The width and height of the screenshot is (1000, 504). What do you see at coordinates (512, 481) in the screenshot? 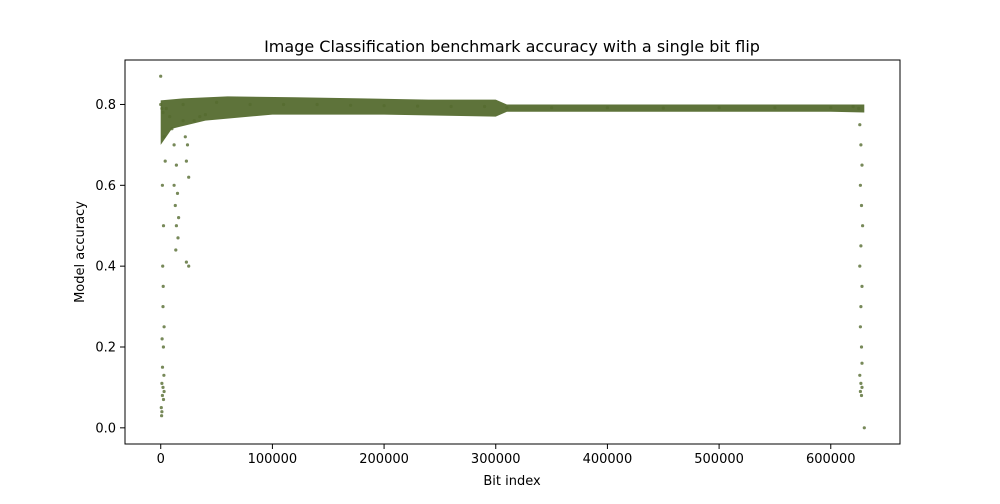
I see `x-axis-label: Bit index` at bounding box center [512, 481].